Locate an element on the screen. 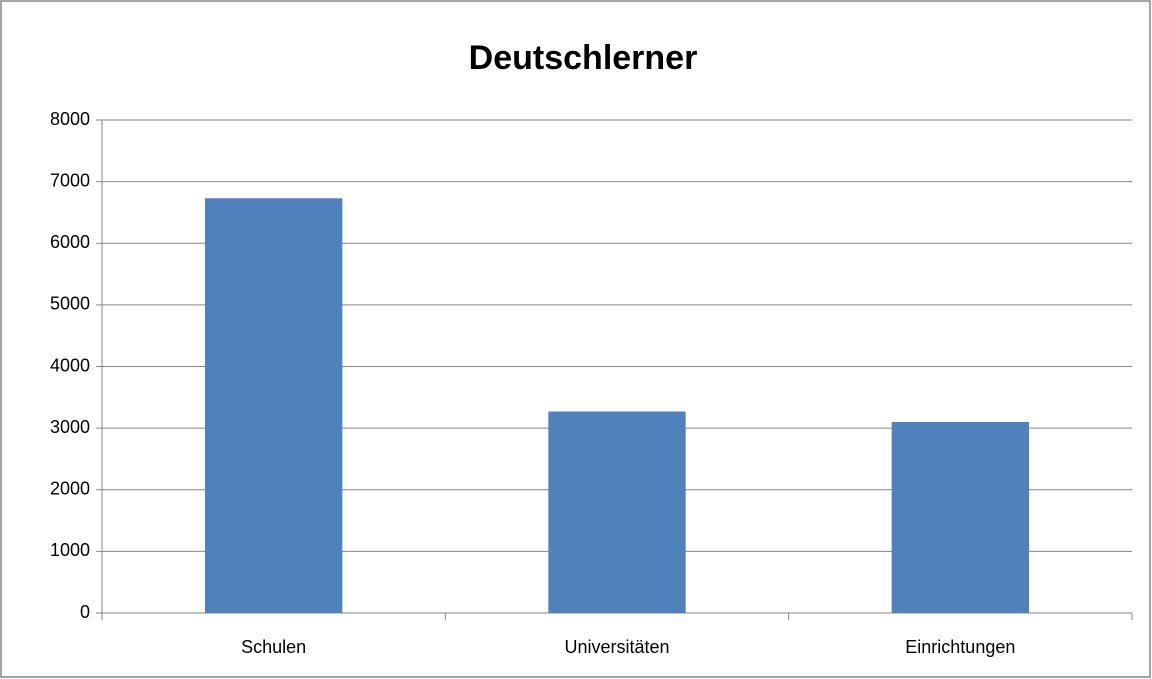 The width and height of the screenshot is (1152, 679). x-tick-label: Einrichtungen is located at coordinates (960, 647).